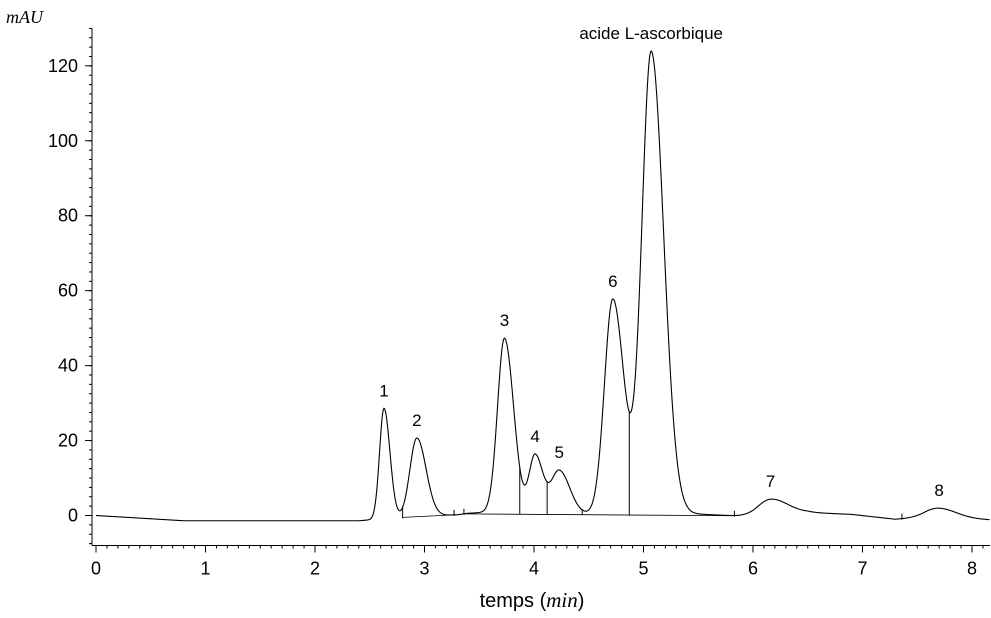 Image resolution: width=991 pixels, height=618 pixels. I want to click on peak-label: 8, so click(938, 490).